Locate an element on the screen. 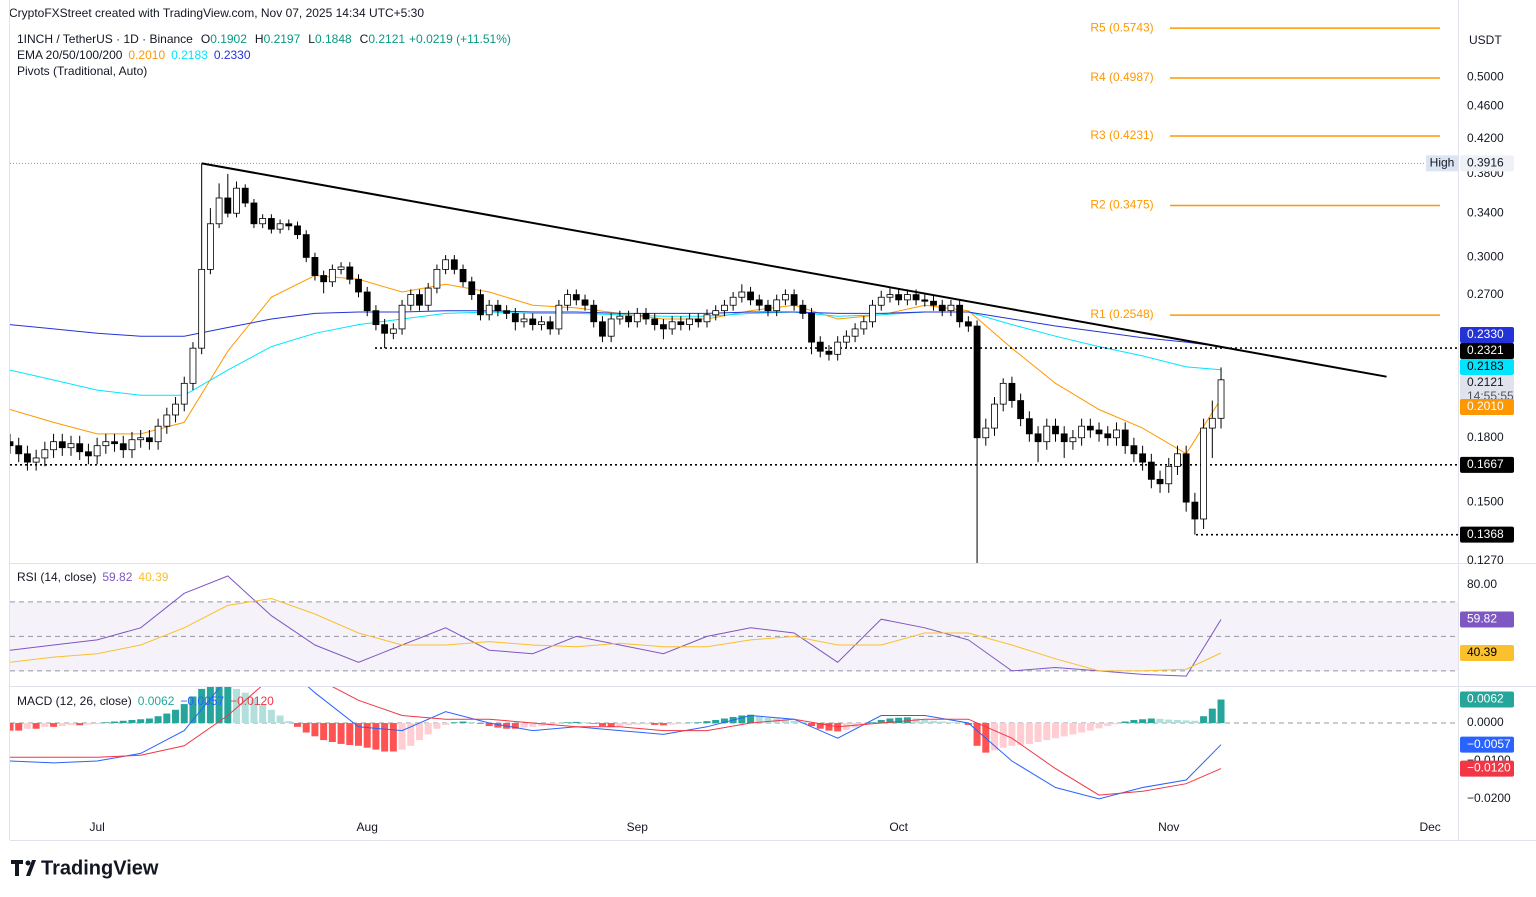 The height and width of the screenshot is (897, 1536). price-badge-label: 0.1368 is located at coordinates (1485, 534).